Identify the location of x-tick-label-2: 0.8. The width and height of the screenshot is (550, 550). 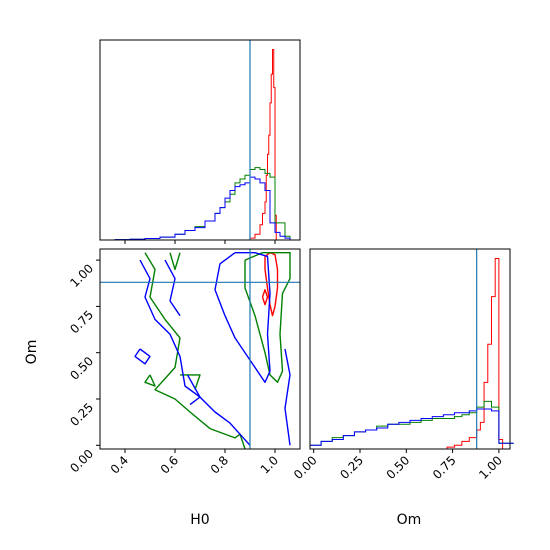
(219, 464).